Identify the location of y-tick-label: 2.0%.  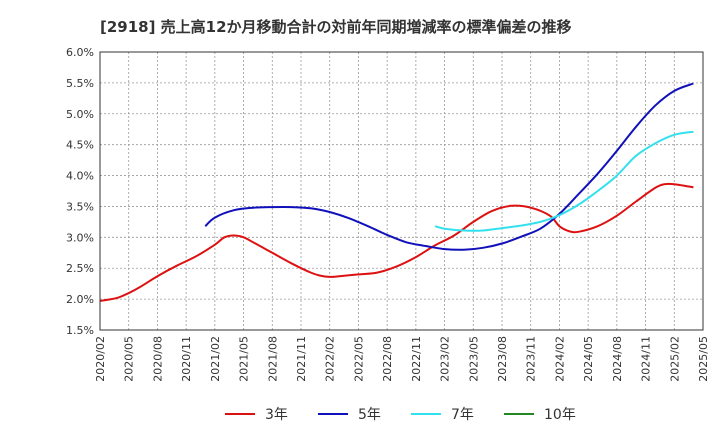
(80, 299).